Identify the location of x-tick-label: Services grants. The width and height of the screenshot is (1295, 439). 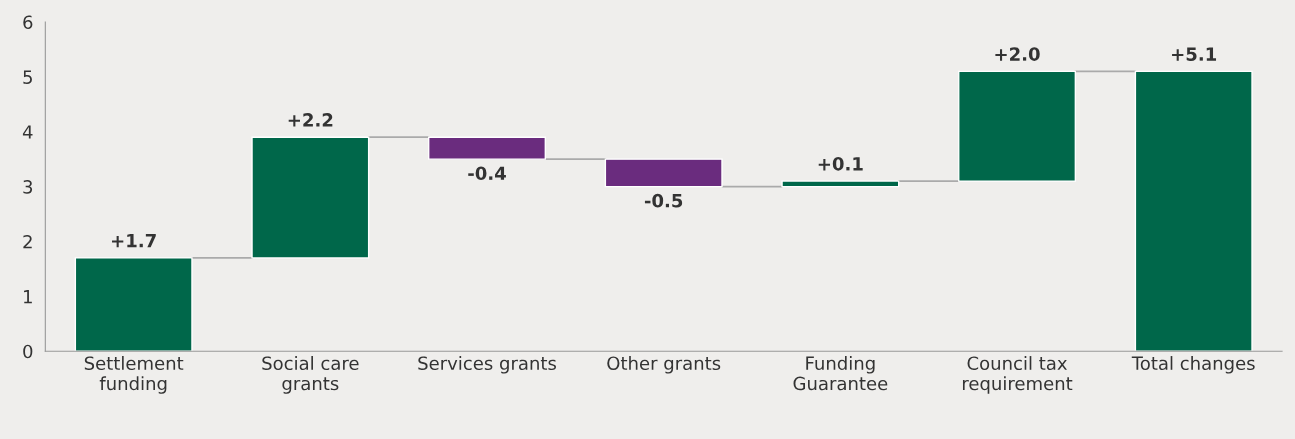
(487, 365).